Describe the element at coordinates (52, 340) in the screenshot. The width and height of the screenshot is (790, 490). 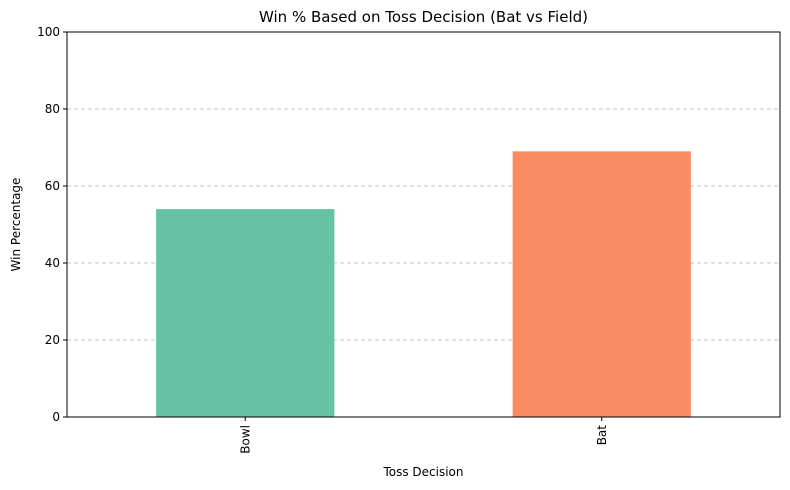
I see `y-tick-label-20: 20` at that location.